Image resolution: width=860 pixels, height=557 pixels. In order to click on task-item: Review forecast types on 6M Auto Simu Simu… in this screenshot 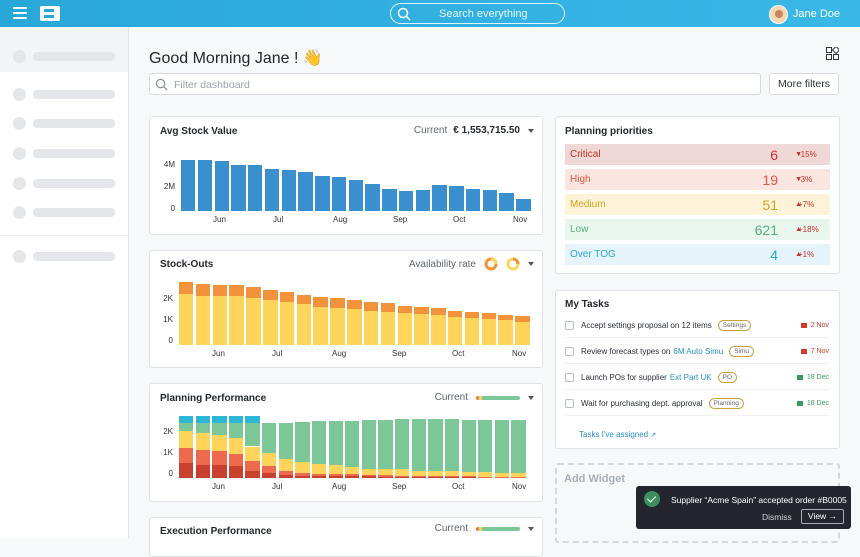, I will do `click(697, 351)`.